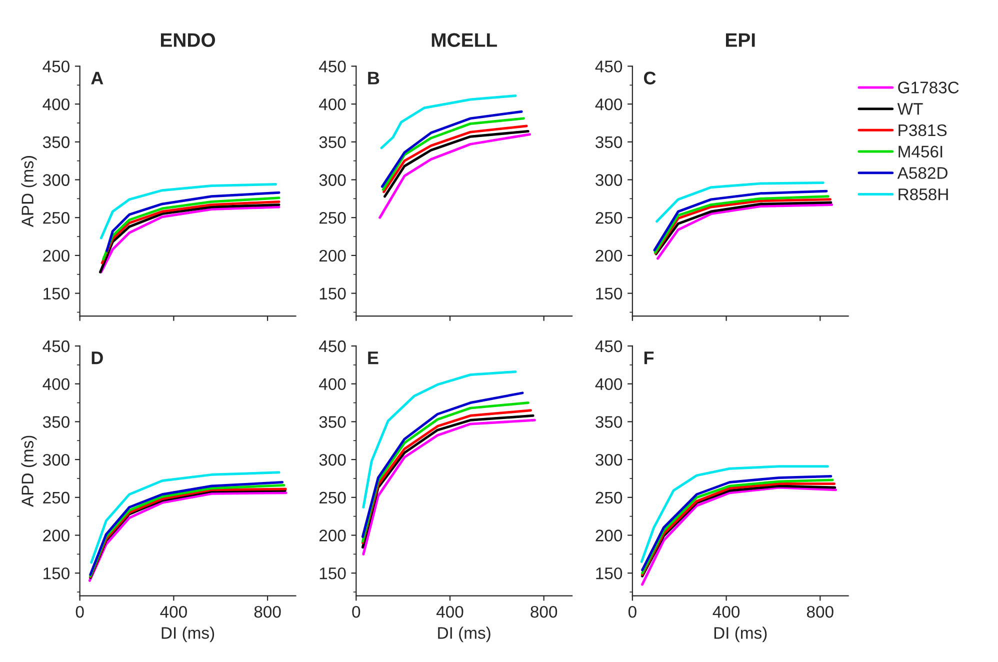 The image size is (998, 662). Describe the element at coordinates (920, 152) in the screenshot. I see `legend-label: M456I` at that location.